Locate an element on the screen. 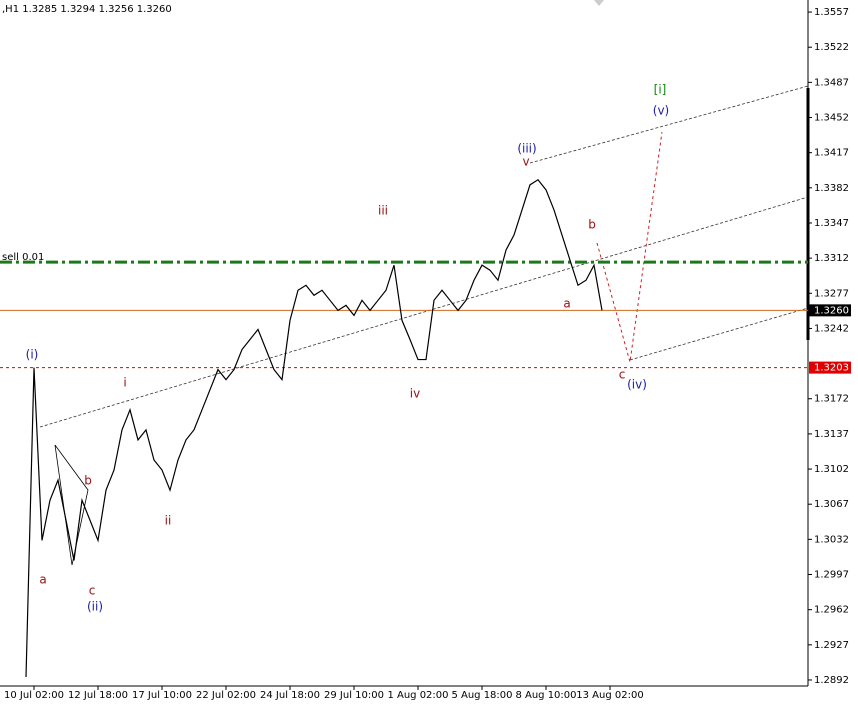  wave-label: (ii) is located at coordinates (95, 607).